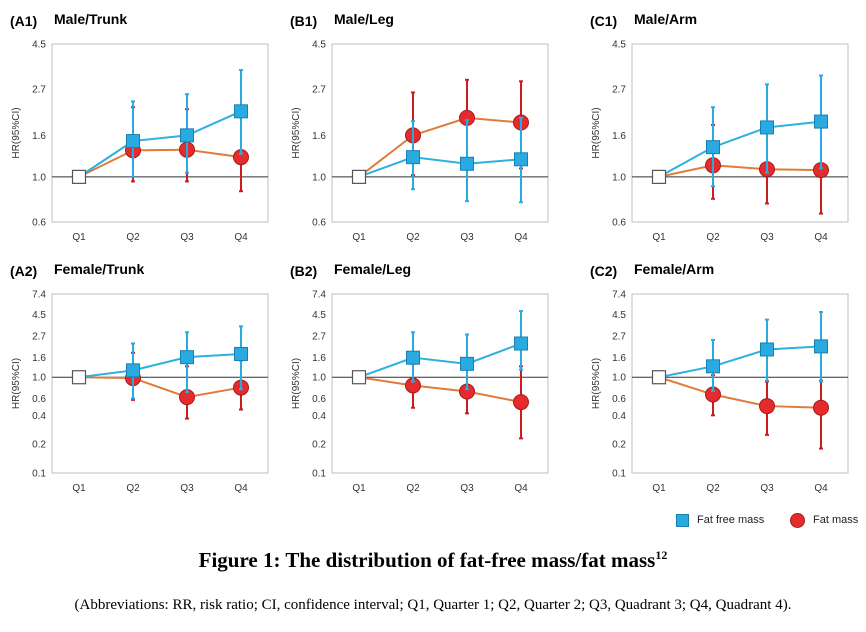 This screenshot has height=632, width=866. Describe the element at coordinates (665, 19) in the screenshot. I see `panel-title: Male/Arm` at that location.